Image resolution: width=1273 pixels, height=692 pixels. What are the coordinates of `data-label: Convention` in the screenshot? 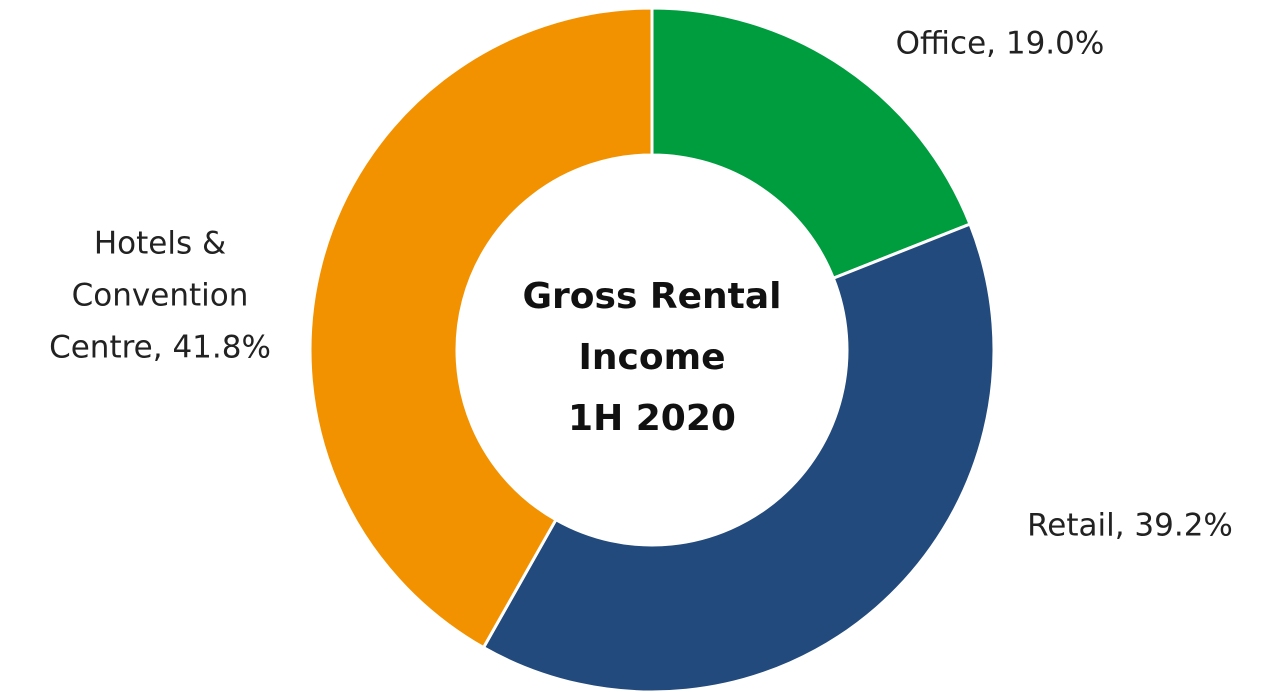 It's located at (160, 296).